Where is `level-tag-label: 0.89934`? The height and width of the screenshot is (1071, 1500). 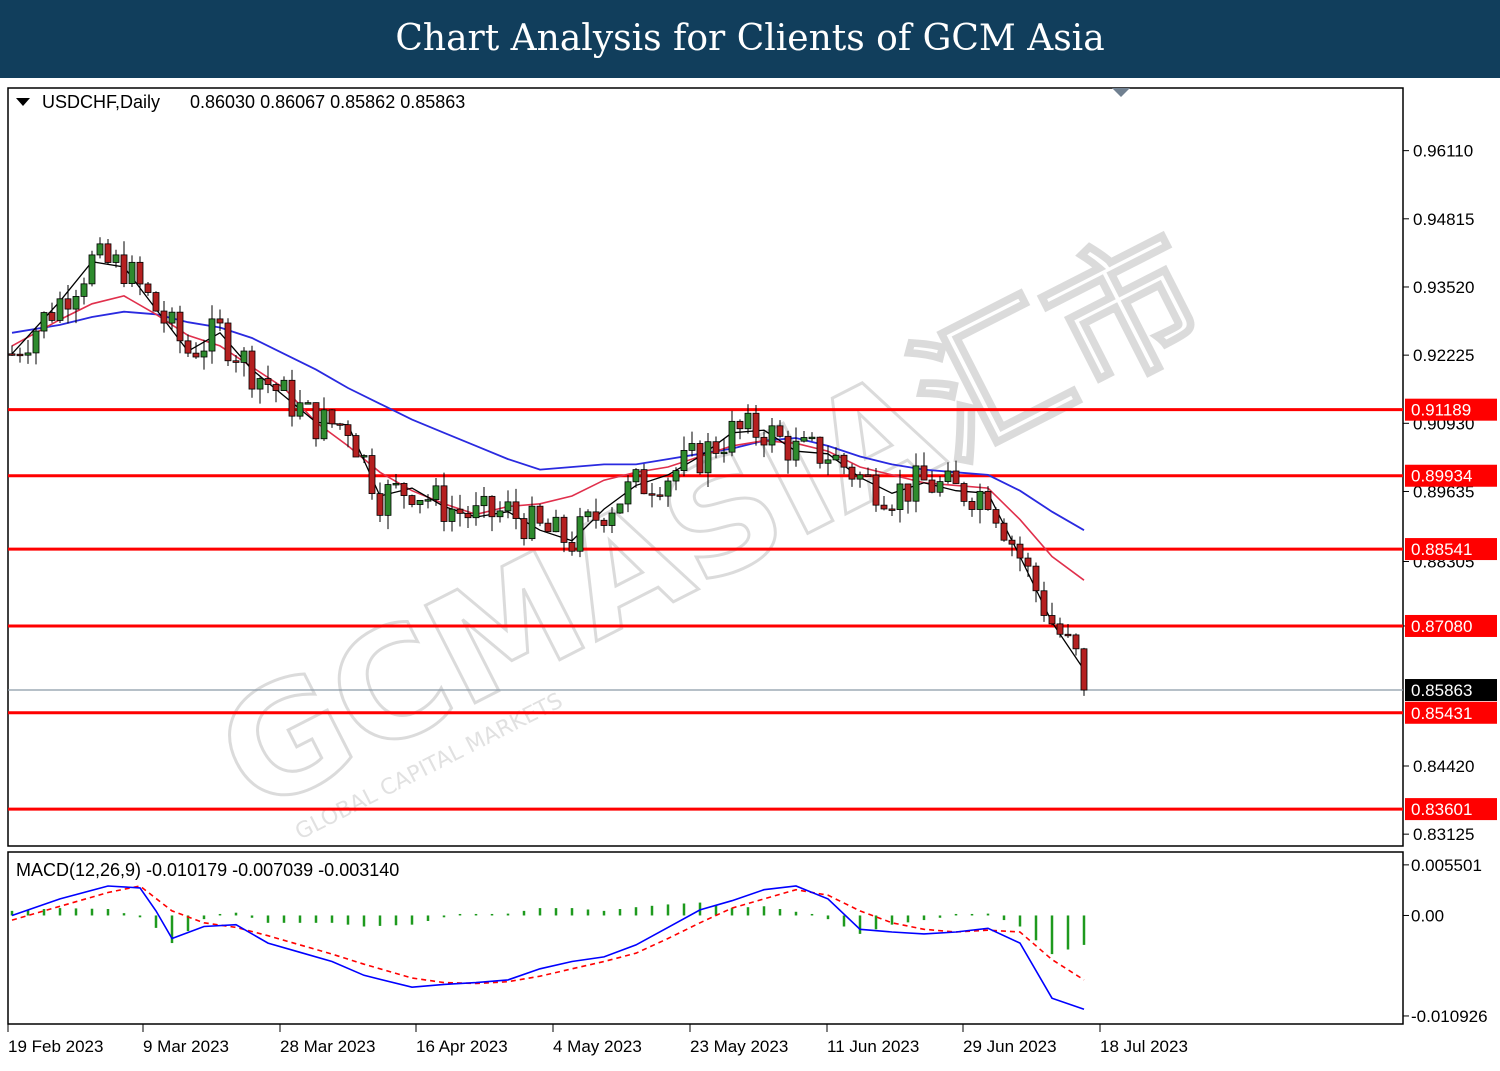 level-tag-label: 0.89934 is located at coordinates (1441, 476).